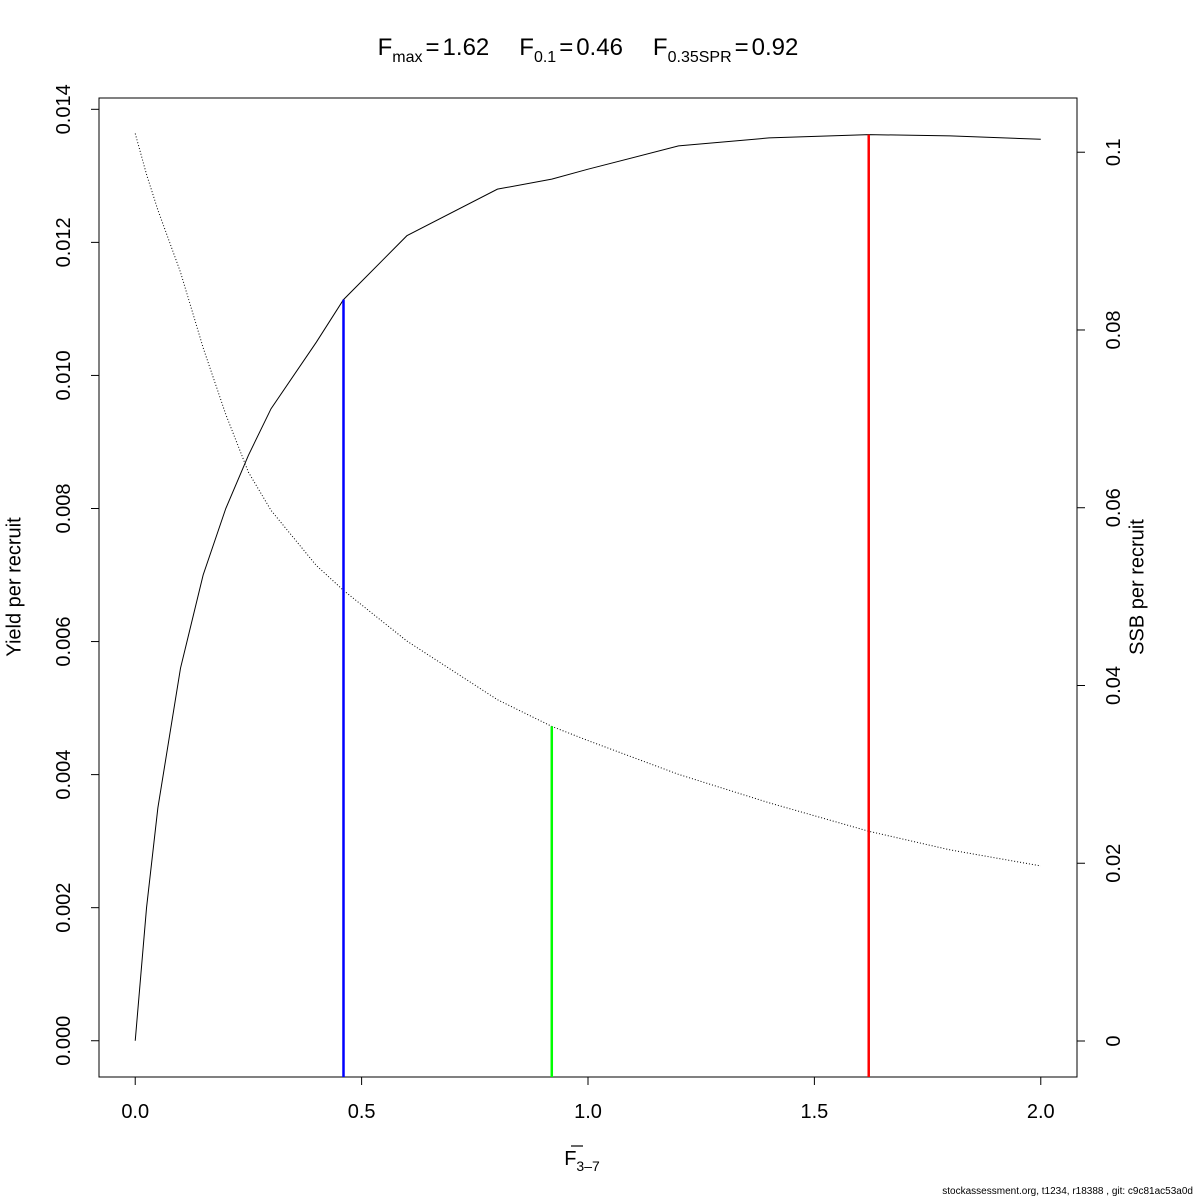 The width and height of the screenshot is (1200, 1200). What do you see at coordinates (588, 1166) in the screenshot?
I see `x-label-subscript: 3–7` at bounding box center [588, 1166].